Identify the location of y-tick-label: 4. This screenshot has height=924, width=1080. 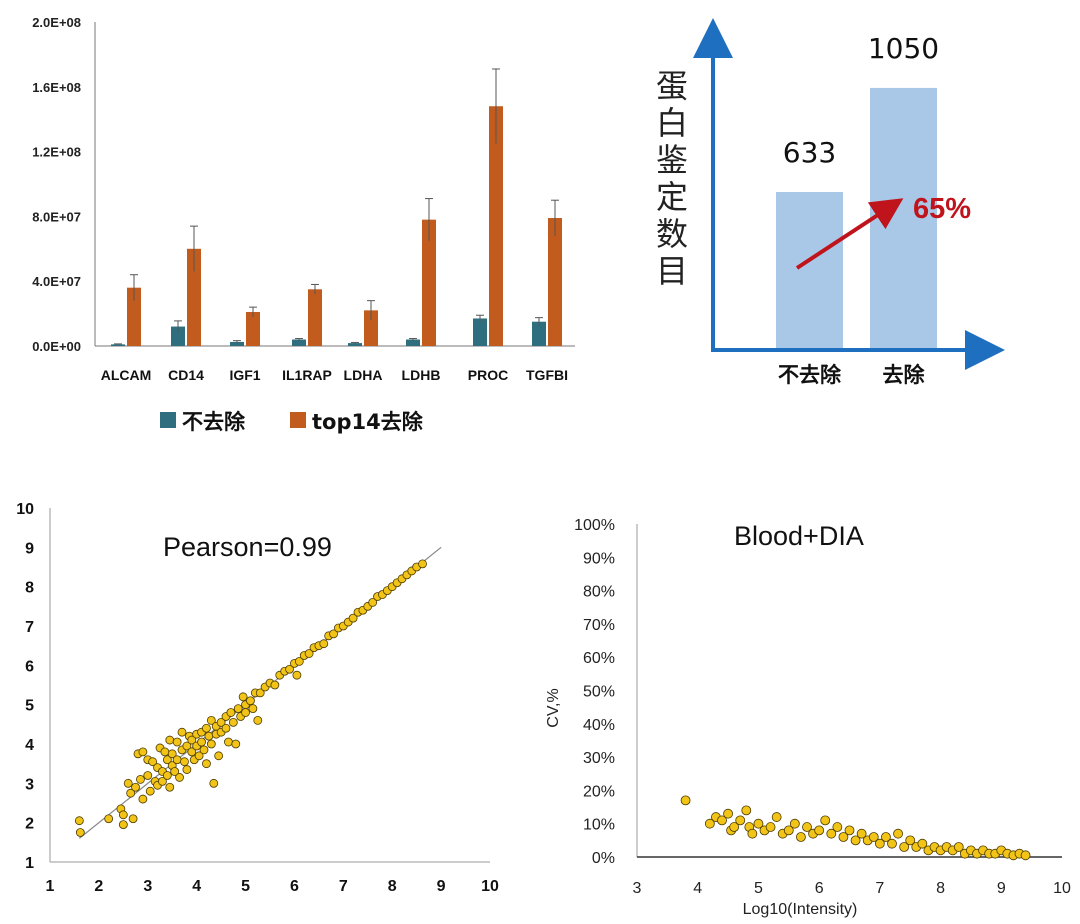
(29, 745).